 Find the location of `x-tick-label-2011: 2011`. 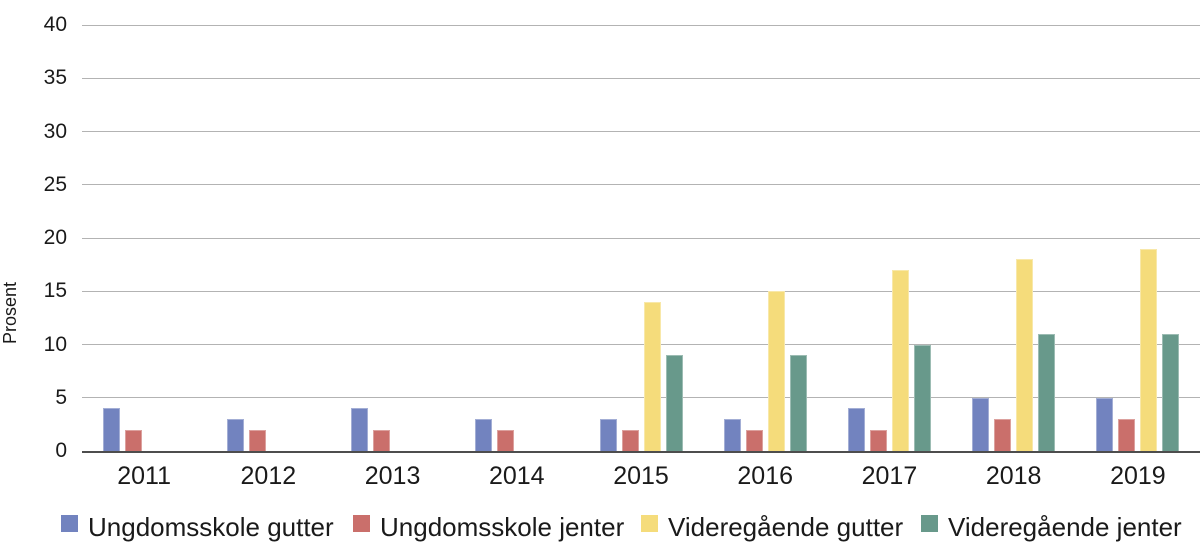

x-tick-label-2011: 2011 is located at coordinates (144, 476).